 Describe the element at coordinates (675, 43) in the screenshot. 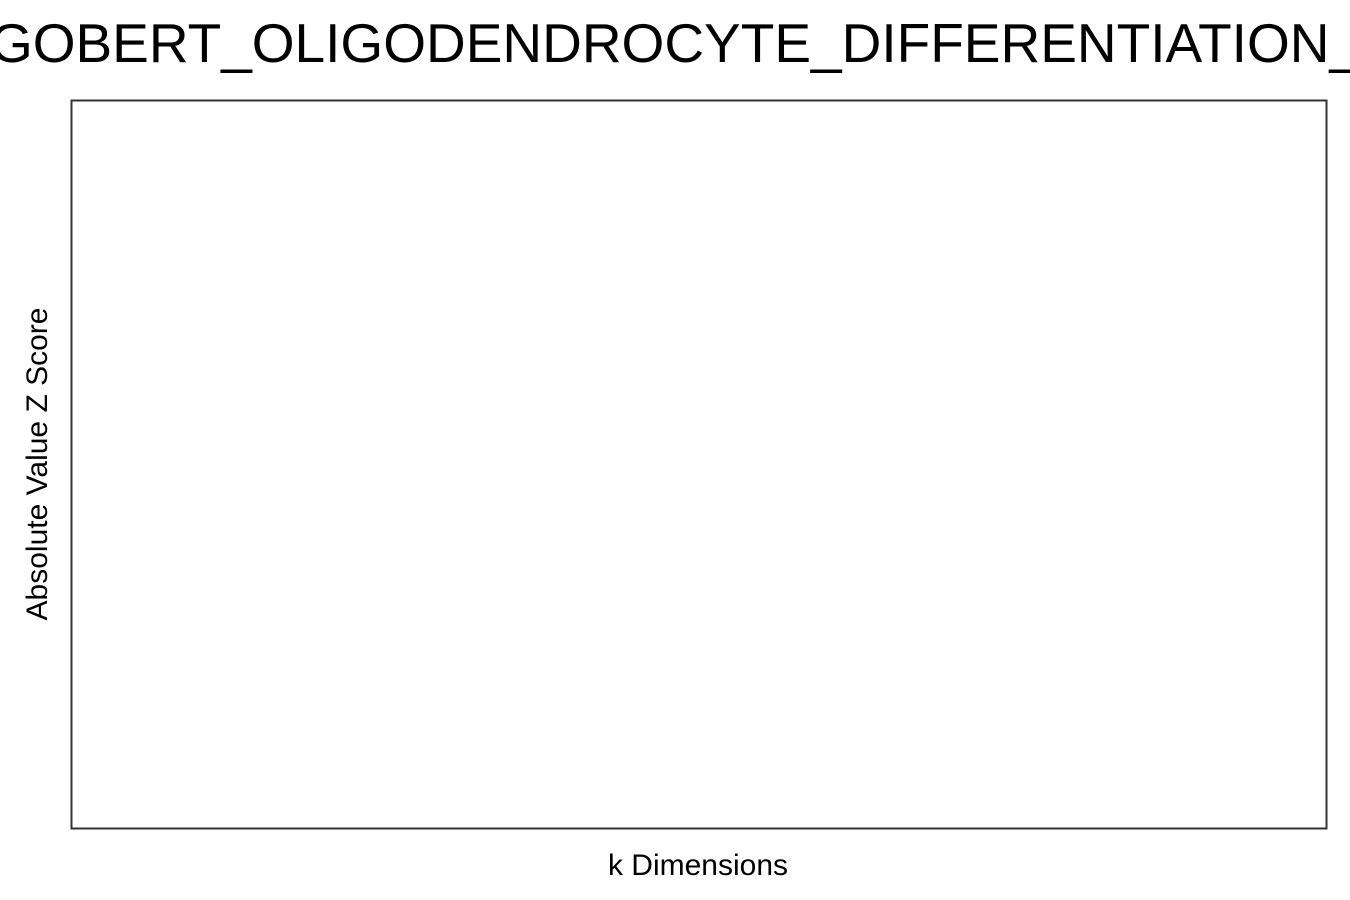

I see `chart-title: GOBERT_OLIGODENDROCYTE_DIFFERENTIATION_` at that location.